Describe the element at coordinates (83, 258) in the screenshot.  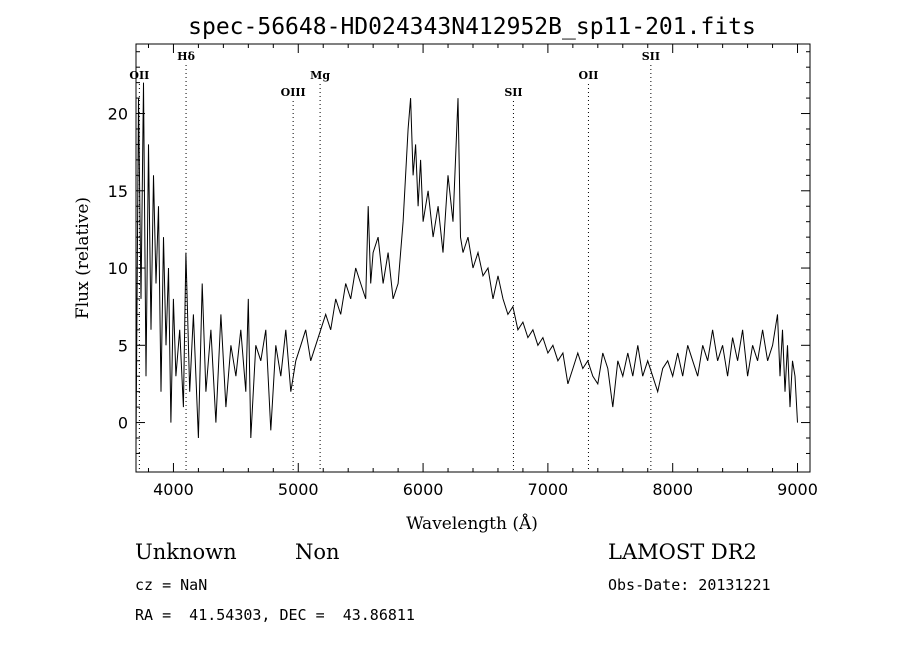
I see `y-axis-label: Flux (relative)` at that location.